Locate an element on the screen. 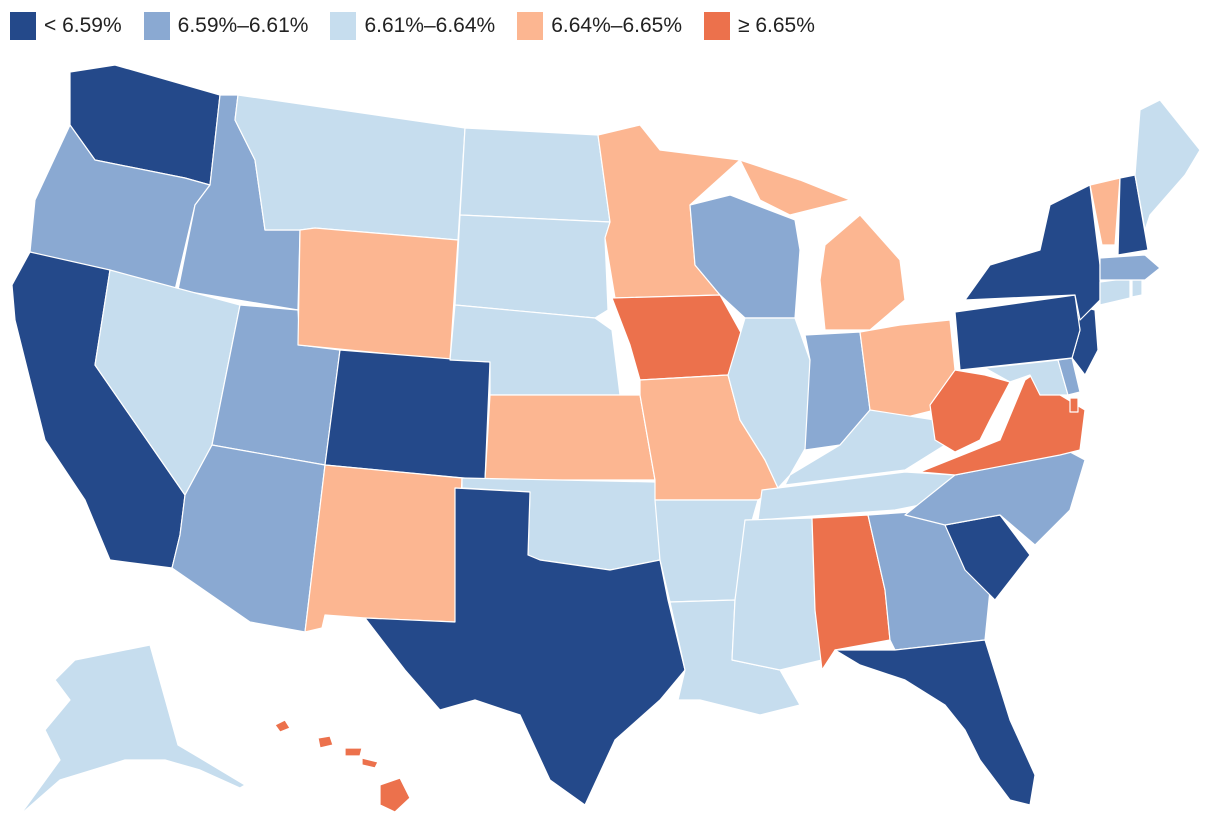 The width and height of the screenshot is (1220, 830). state-dc is located at coordinates (1074, 405).